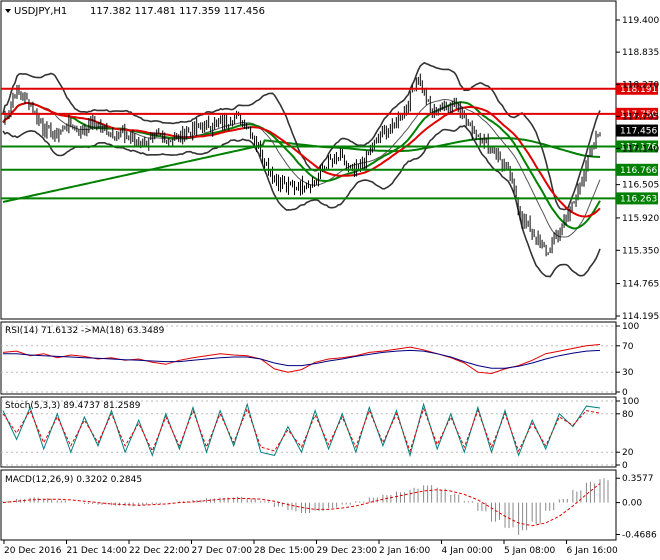 Image resolution: width=660 pixels, height=560 pixels. I want to click on level-label: 117.176, so click(638, 147).